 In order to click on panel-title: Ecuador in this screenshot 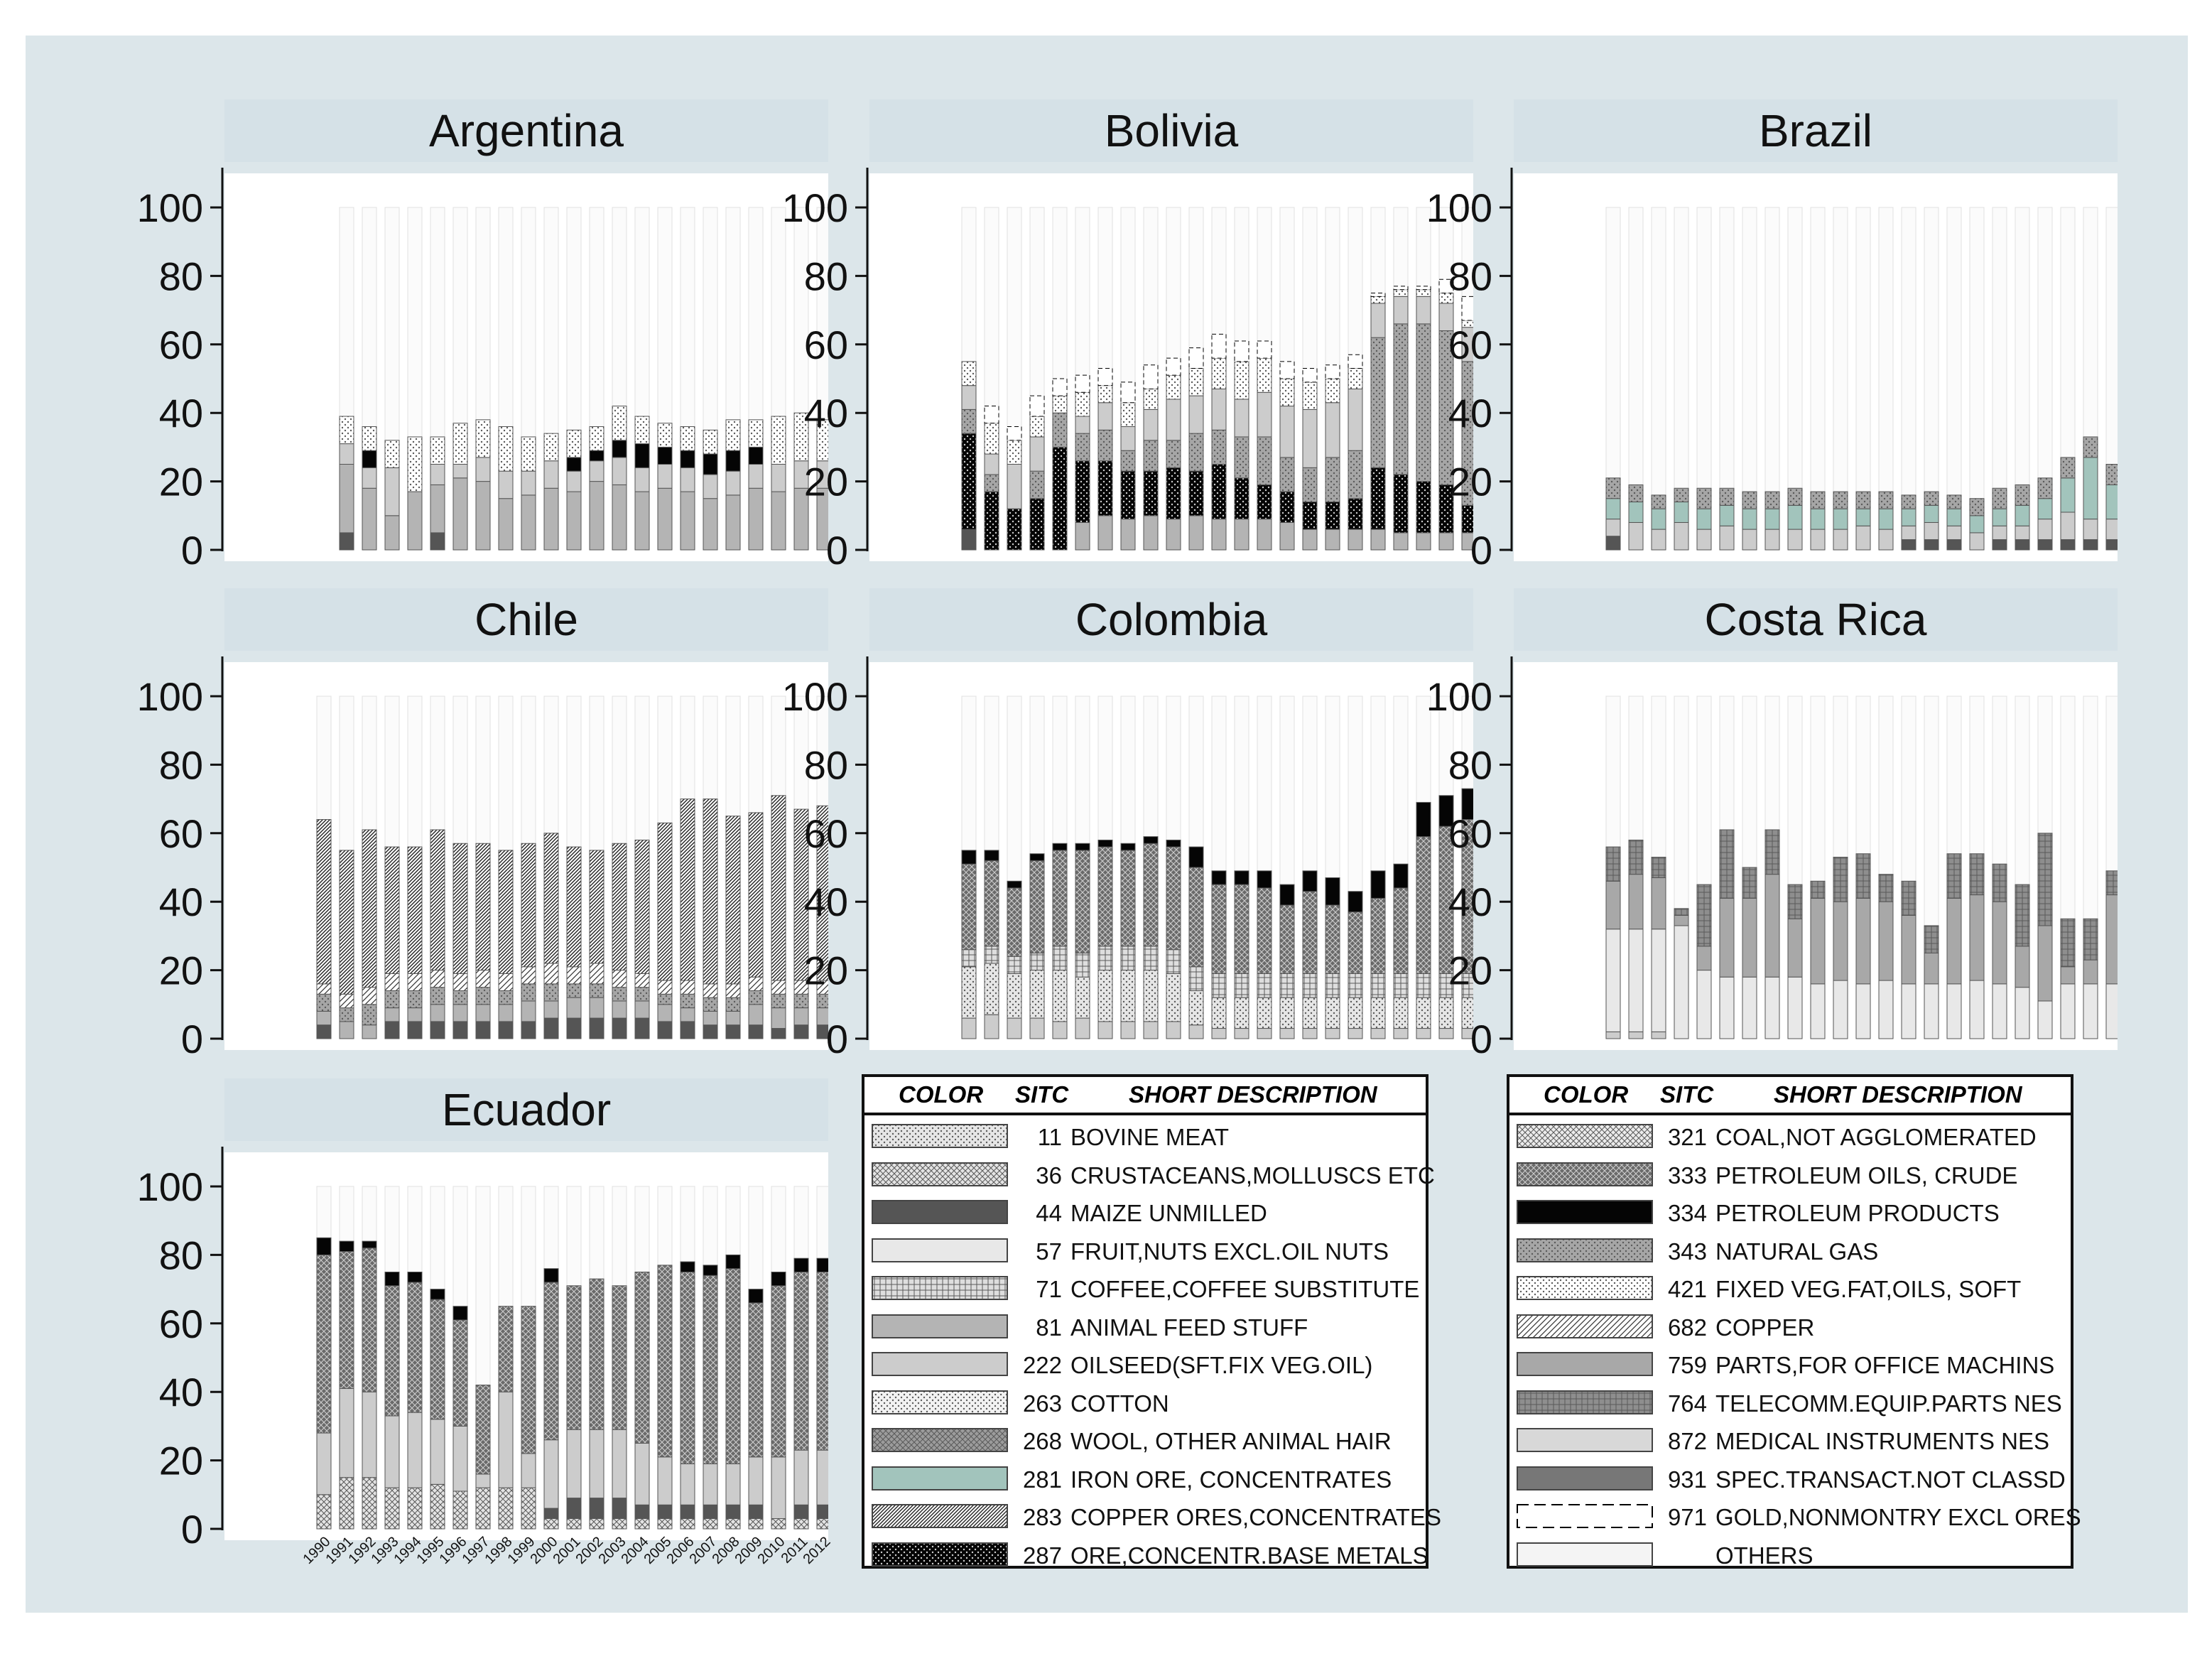, I will do `click(526, 1109)`.